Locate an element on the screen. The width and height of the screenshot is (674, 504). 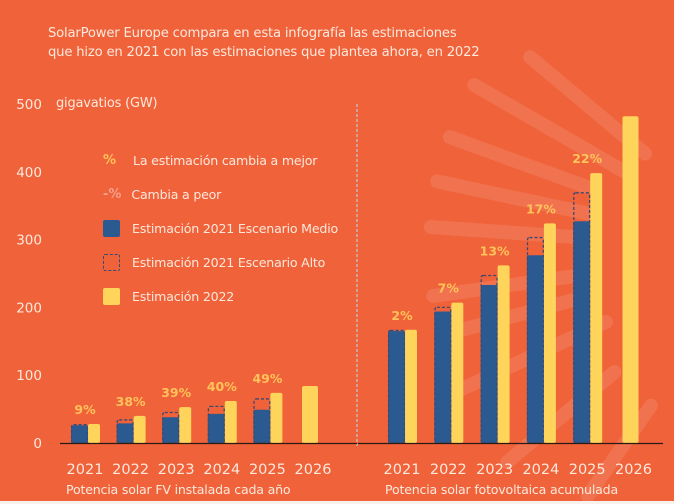
legend-label: Estimación 2021 Escenario Medio is located at coordinates (235, 228).